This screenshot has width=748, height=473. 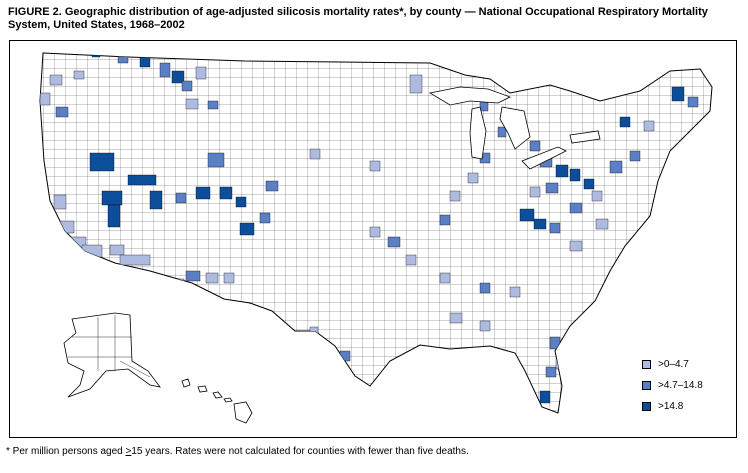 I want to click on lake-superior, so click(x=470, y=96).